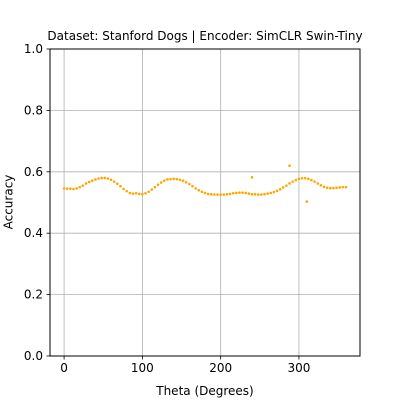 The width and height of the screenshot is (400, 404). What do you see at coordinates (33, 295) in the screenshot?
I see `y-tick-label: 0.2` at bounding box center [33, 295].